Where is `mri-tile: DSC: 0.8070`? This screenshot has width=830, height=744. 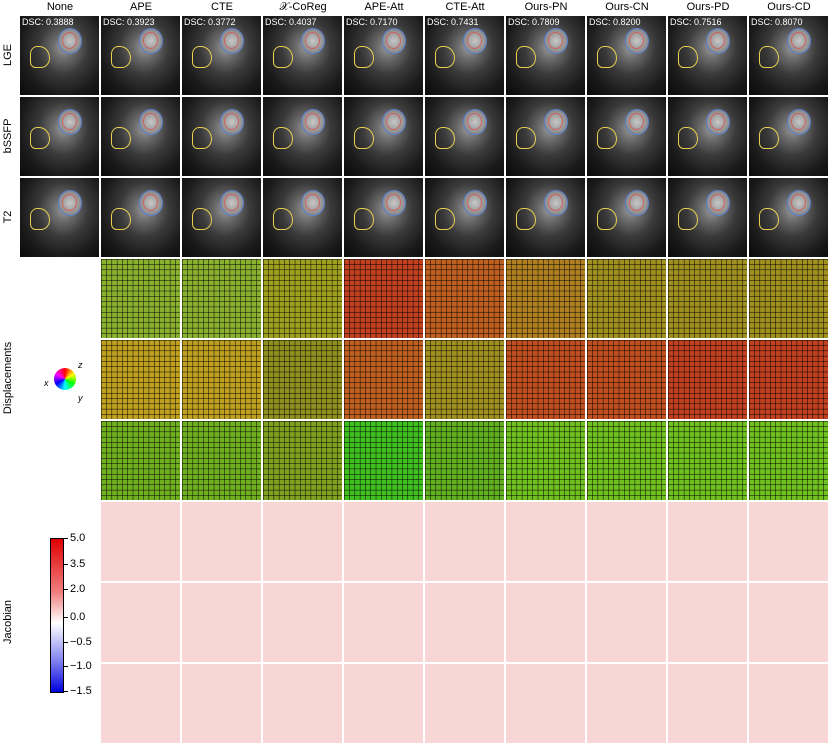
mri-tile: DSC: 0.8070 is located at coordinates (788, 55).